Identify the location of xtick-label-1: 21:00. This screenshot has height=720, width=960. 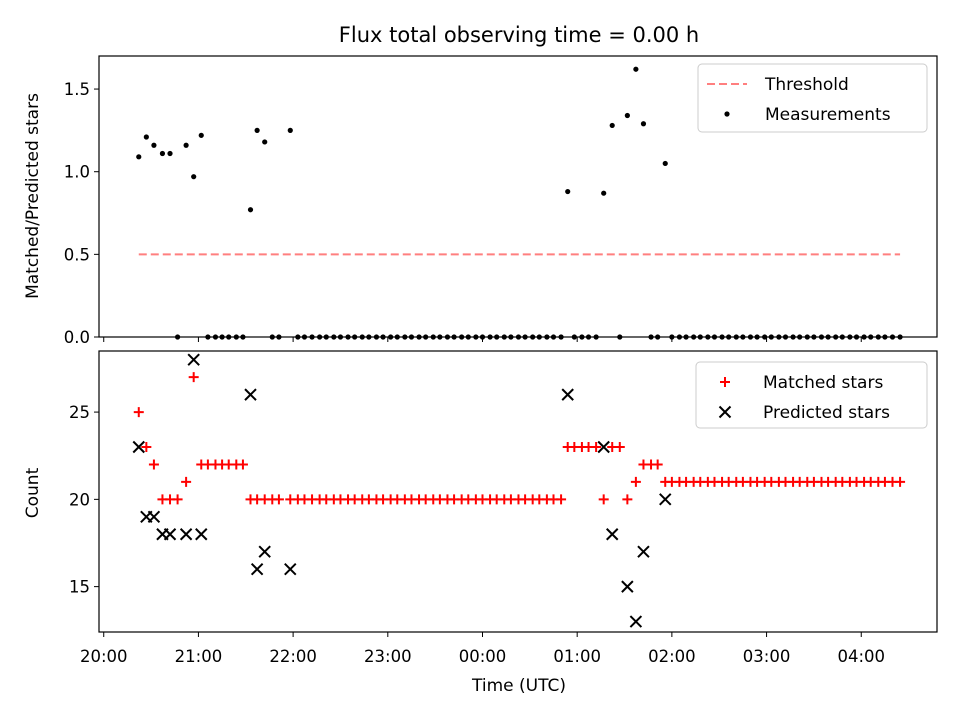
(199, 656).